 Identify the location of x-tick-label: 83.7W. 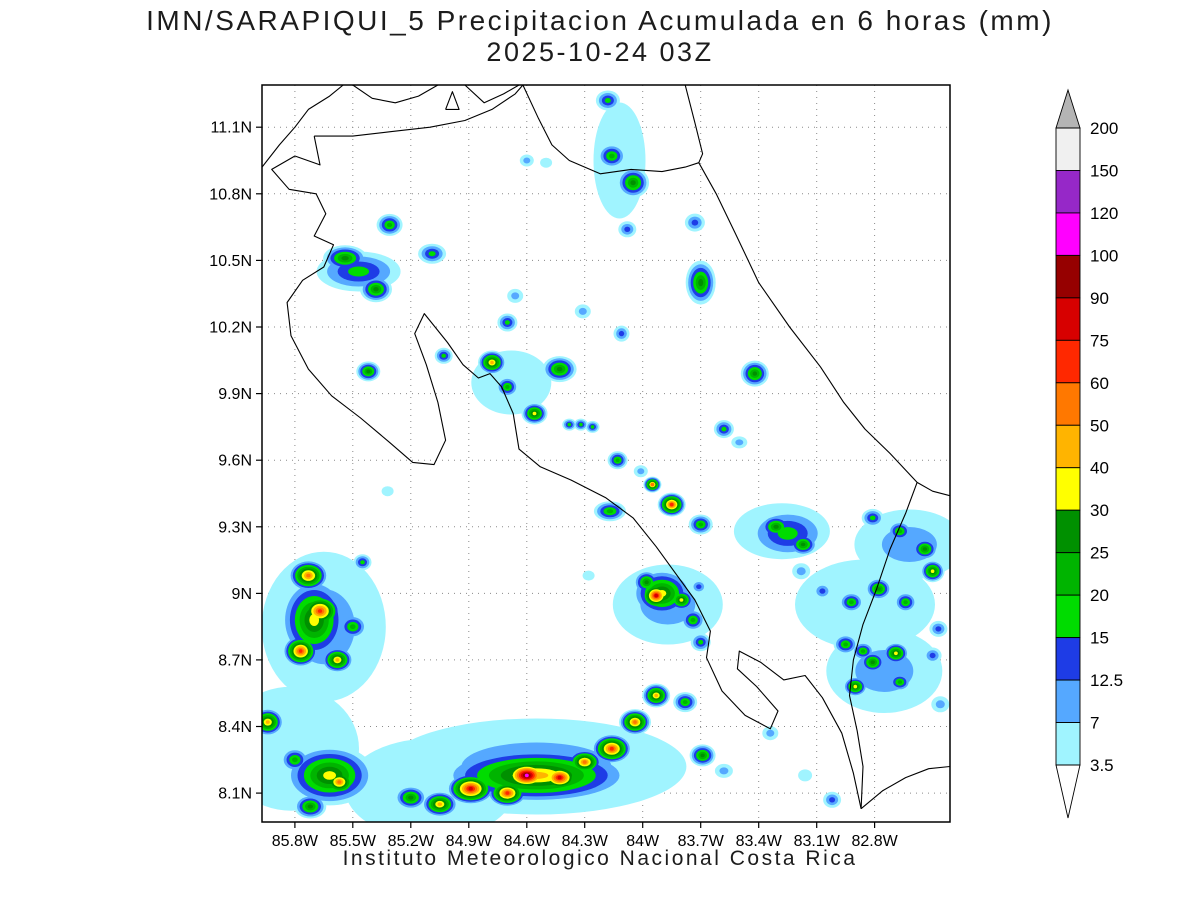
(701, 841).